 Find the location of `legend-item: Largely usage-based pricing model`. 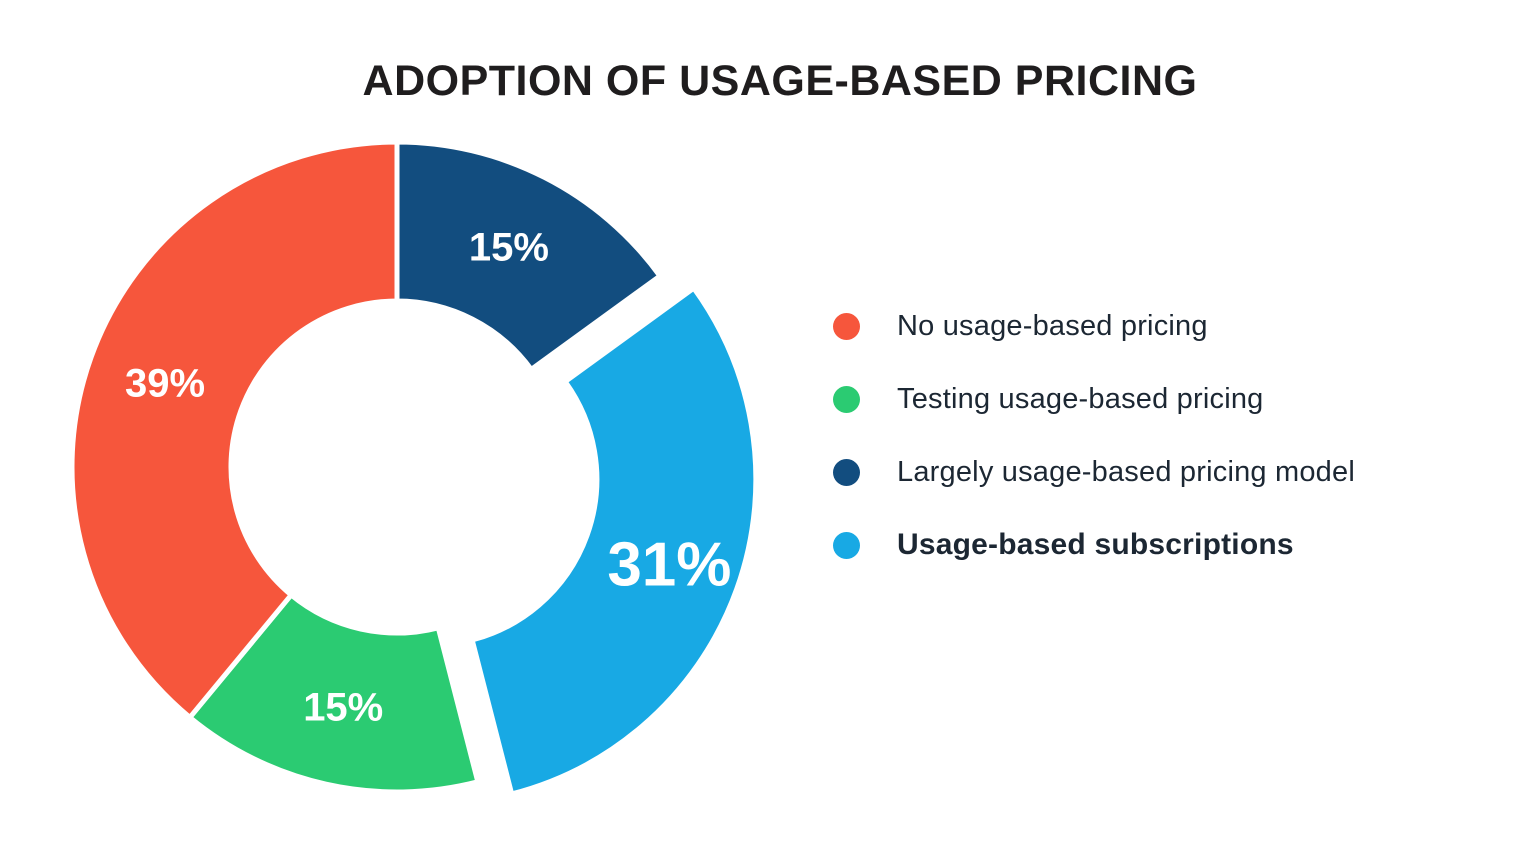

legend-item: Largely usage-based pricing model is located at coordinates (1094, 471).